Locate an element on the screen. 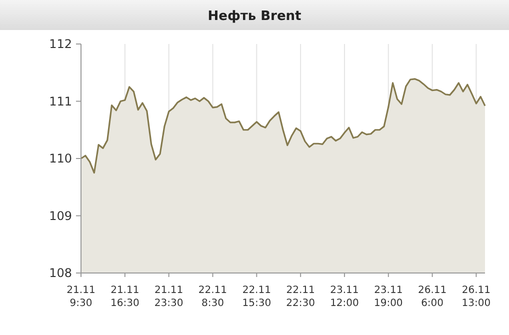 The image size is (509, 335). y-tick-label: 109 is located at coordinates (60, 215).